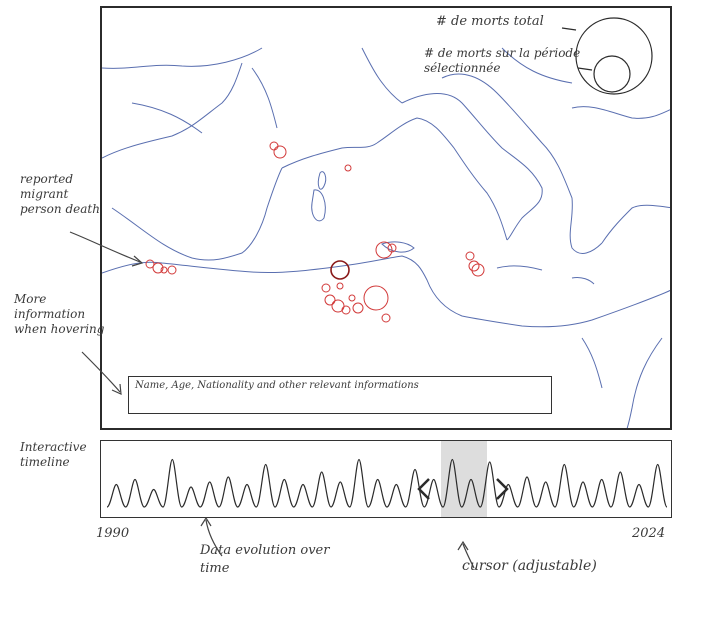 This screenshot has height=618, width=702. What do you see at coordinates (612, 74) in the screenshot?
I see `legend-circle-period` at bounding box center [612, 74].